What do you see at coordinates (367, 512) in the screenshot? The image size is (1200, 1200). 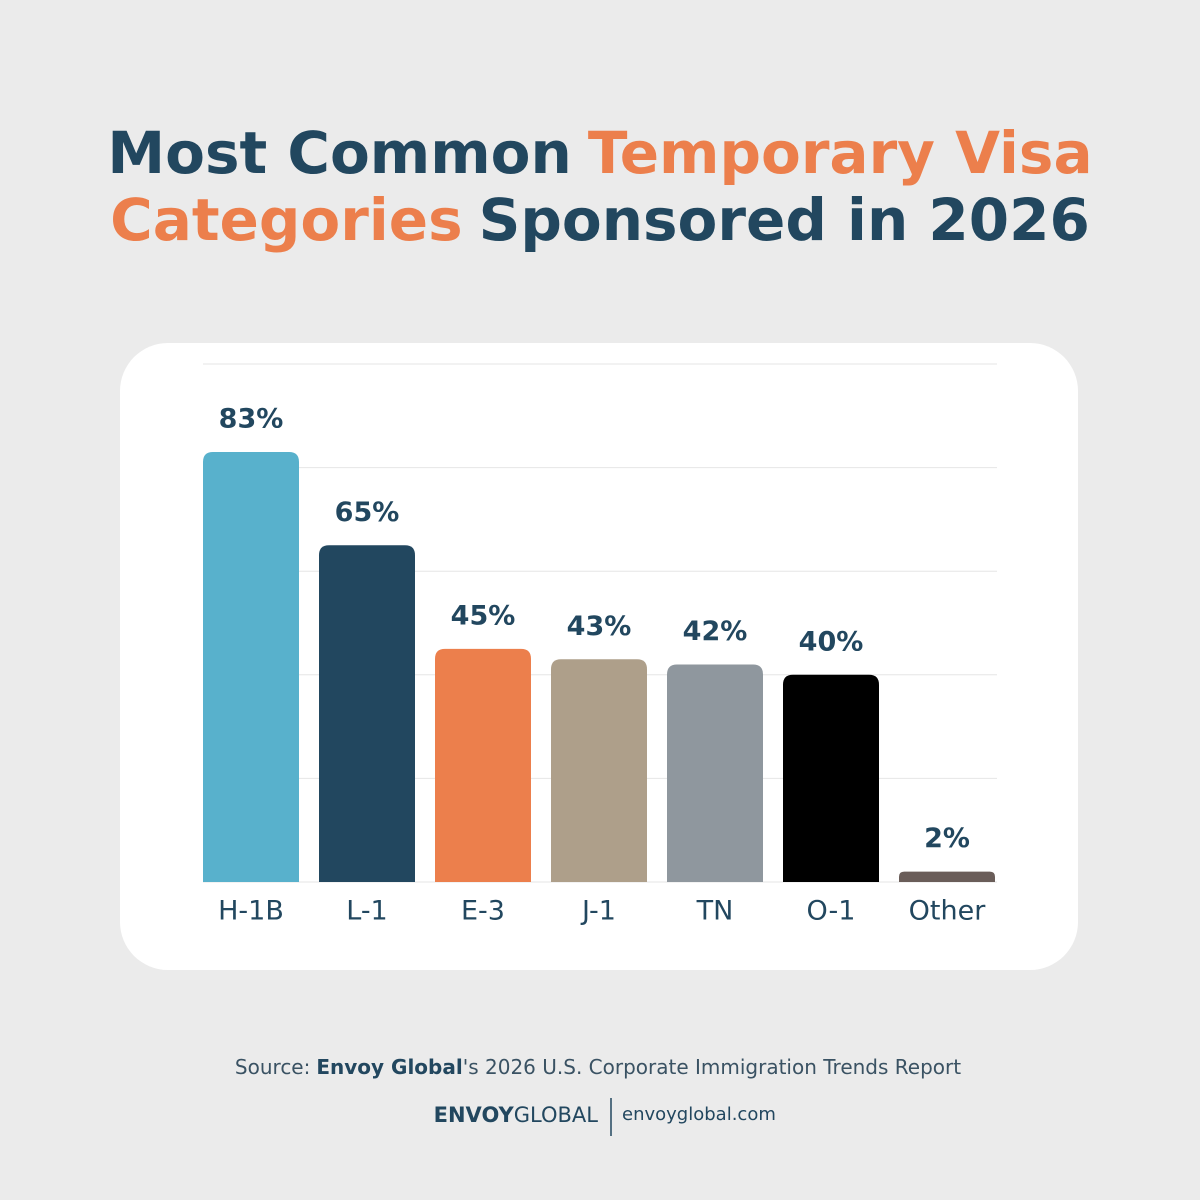 I see `value-label: 65%` at bounding box center [367, 512].